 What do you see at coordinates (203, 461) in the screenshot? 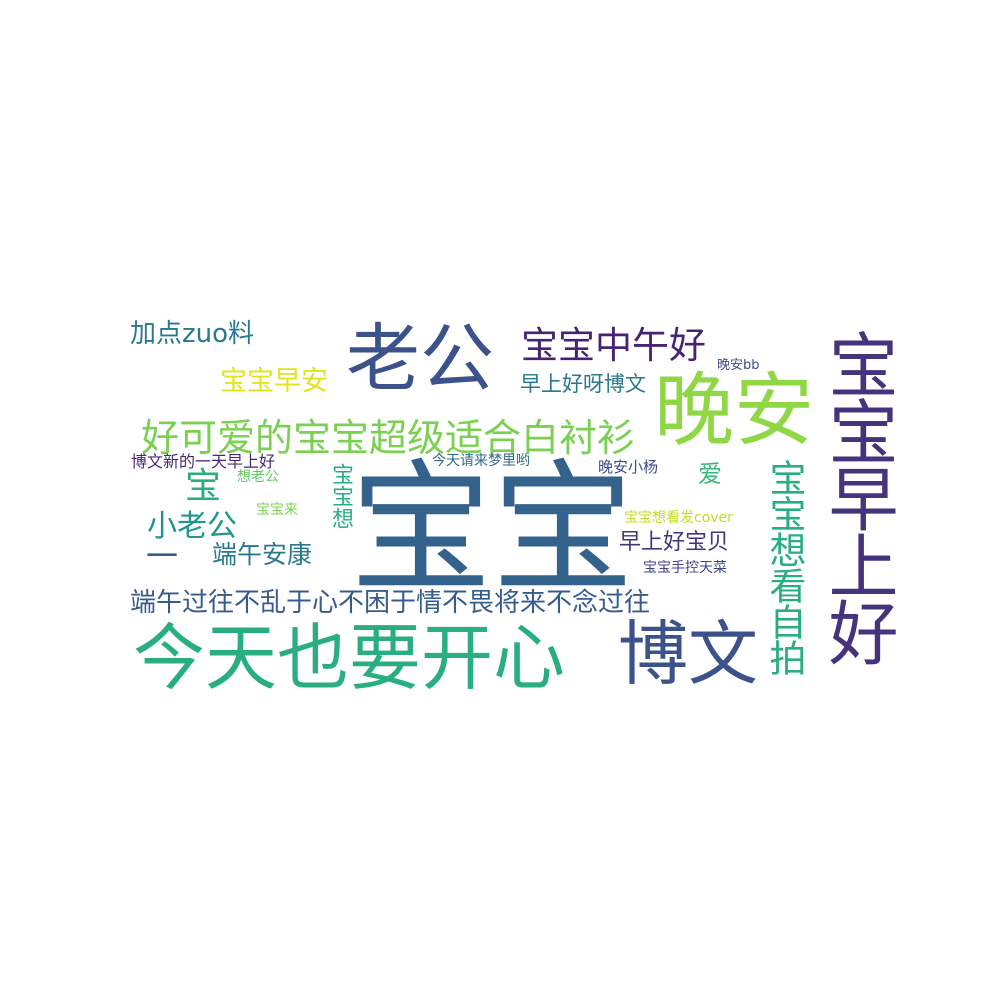
I see `word-bowen-xinde-yitian: 博文新的一天早上好` at bounding box center [203, 461].